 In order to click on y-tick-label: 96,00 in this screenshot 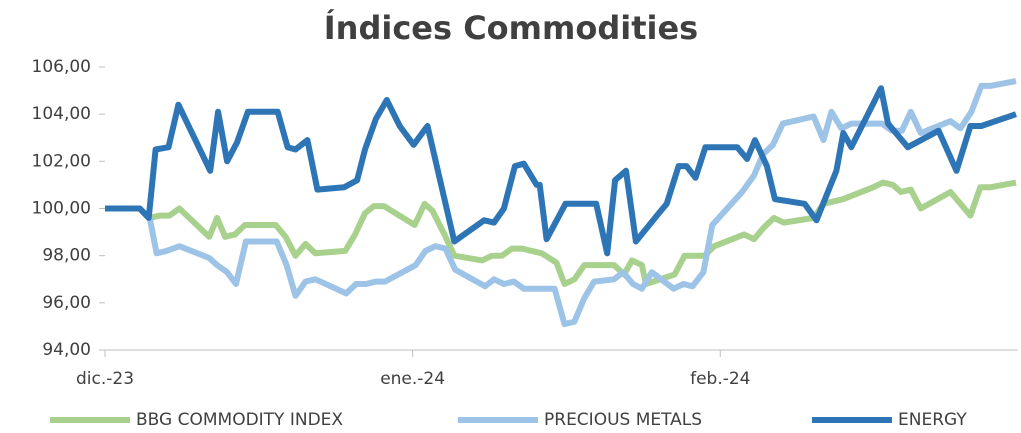, I will do `click(66, 303)`.